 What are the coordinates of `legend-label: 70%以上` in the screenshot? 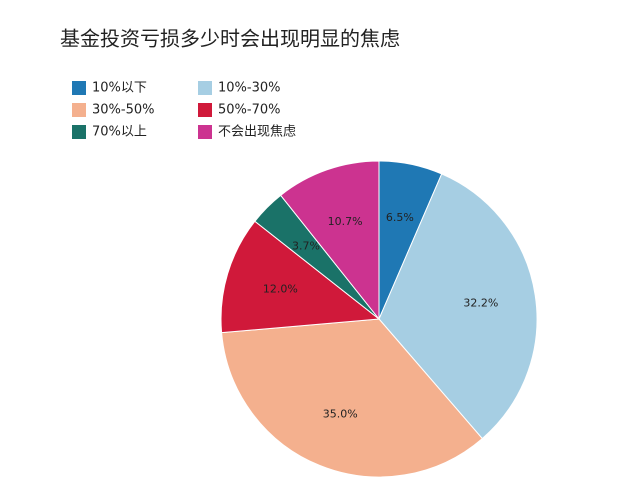 It's located at (119, 132).